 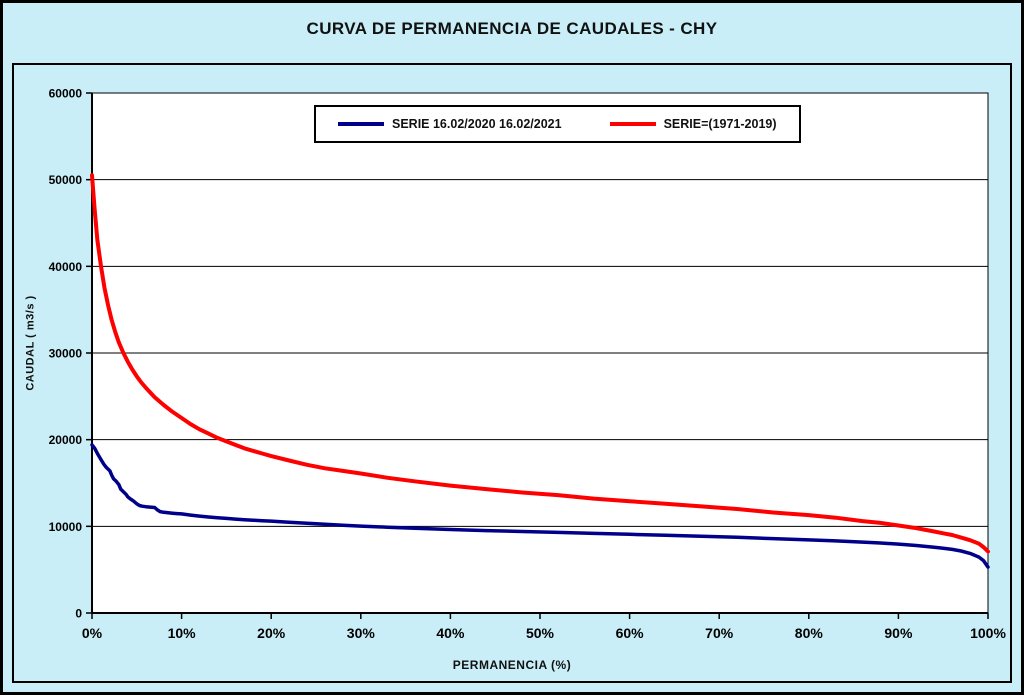 What do you see at coordinates (809, 633) in the screenshot?
I see `x-tick-label: 80%` at bounding box center [809, 633].